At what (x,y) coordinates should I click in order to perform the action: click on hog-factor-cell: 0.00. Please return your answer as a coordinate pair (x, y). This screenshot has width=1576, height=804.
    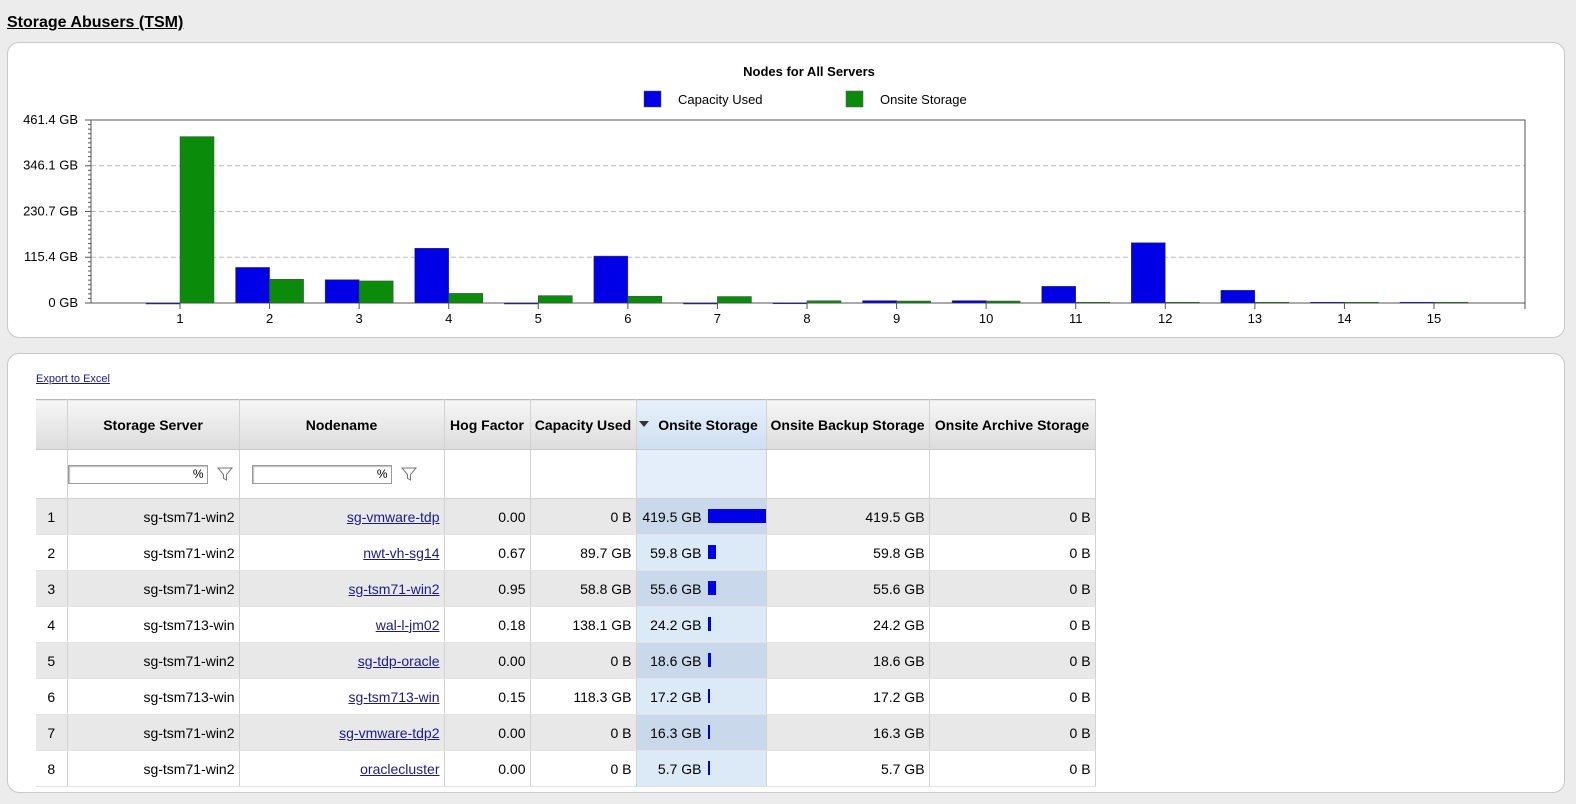
    Looking at the image, I should click on (487, 516).